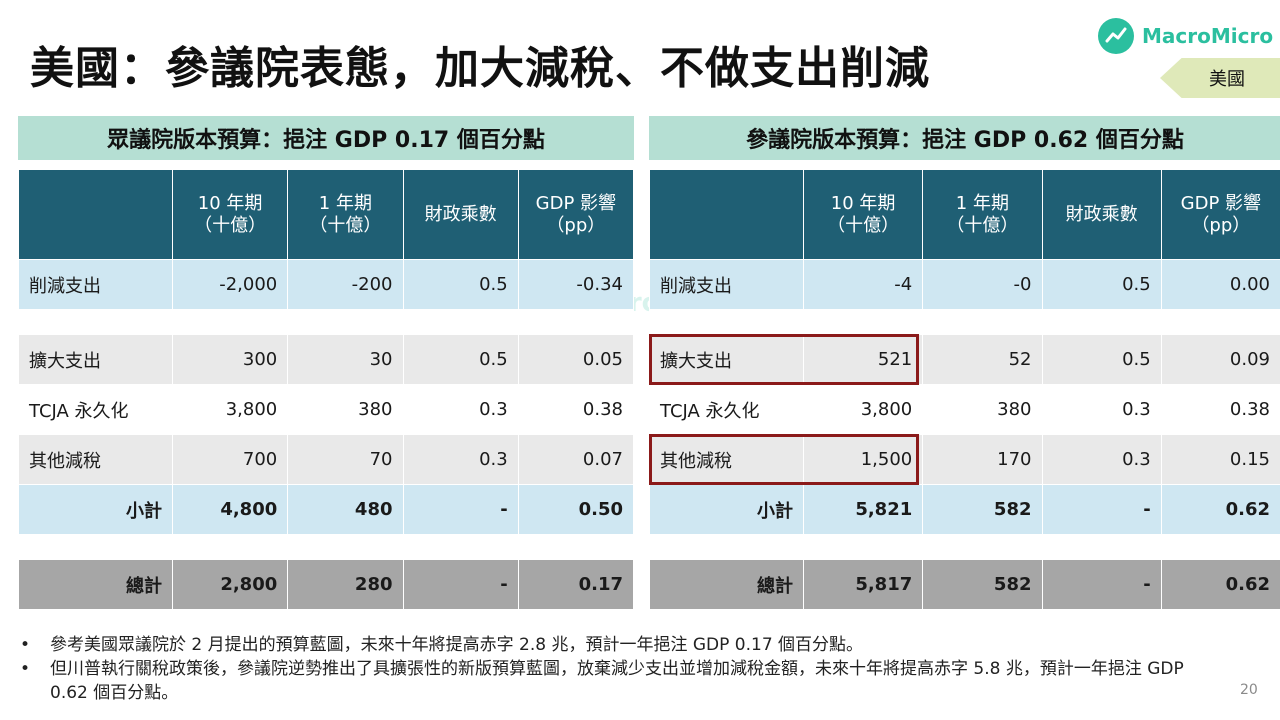  I want to click on macromicro-logo-icon, so click(1116, 36).